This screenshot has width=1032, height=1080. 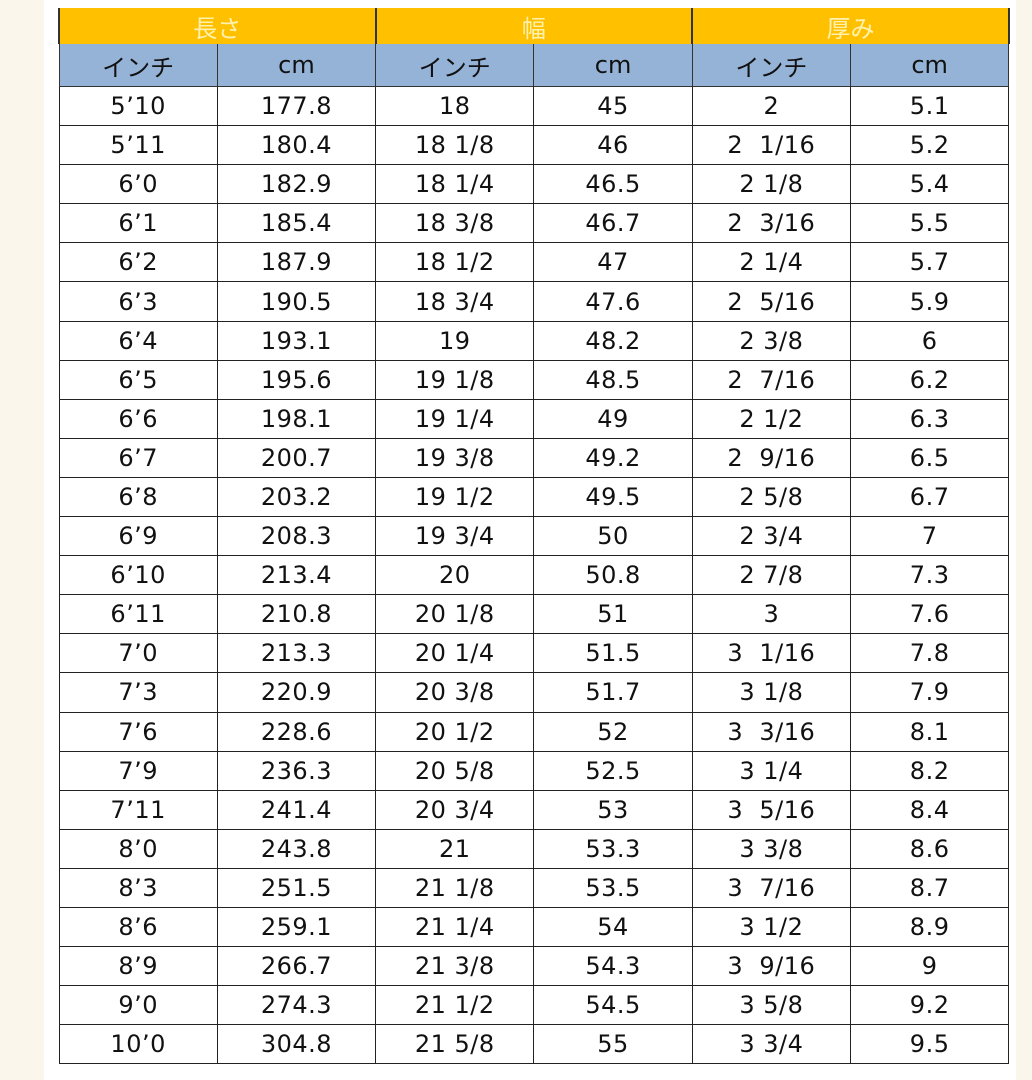 What do you see at coordinates (138, 184) in the screenshot?
I see `cell-length-inch: 6’0` at bounding box center [138, 184].